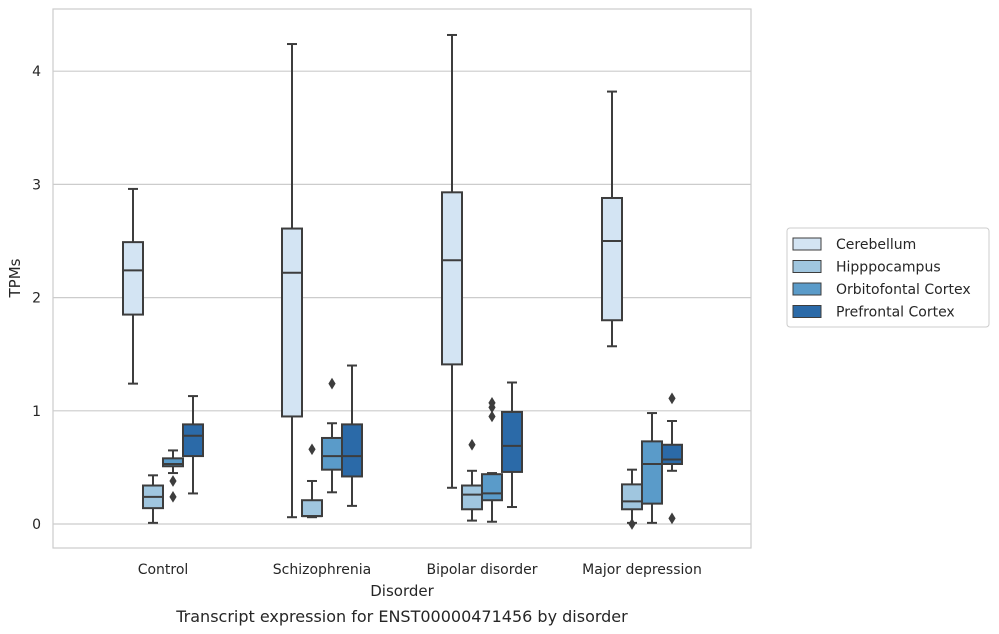 This screenshot has height=634, width=999. What do you see at coordinates (876, 245) in the screenshot?
I see `legend-label: Cerebellum` at bounding box center [876, 245].